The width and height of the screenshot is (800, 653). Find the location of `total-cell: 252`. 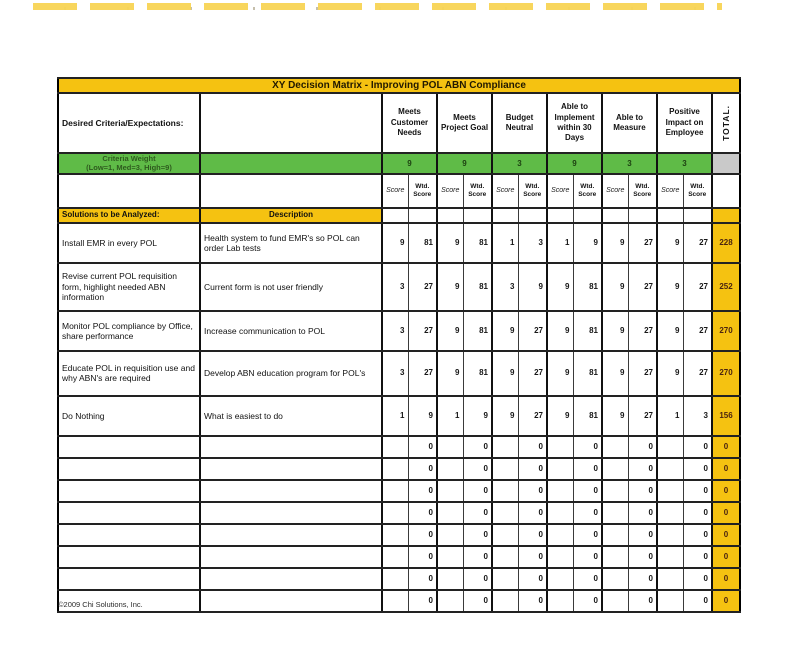

total-cell: 252 is located at coordinates (725, 286).